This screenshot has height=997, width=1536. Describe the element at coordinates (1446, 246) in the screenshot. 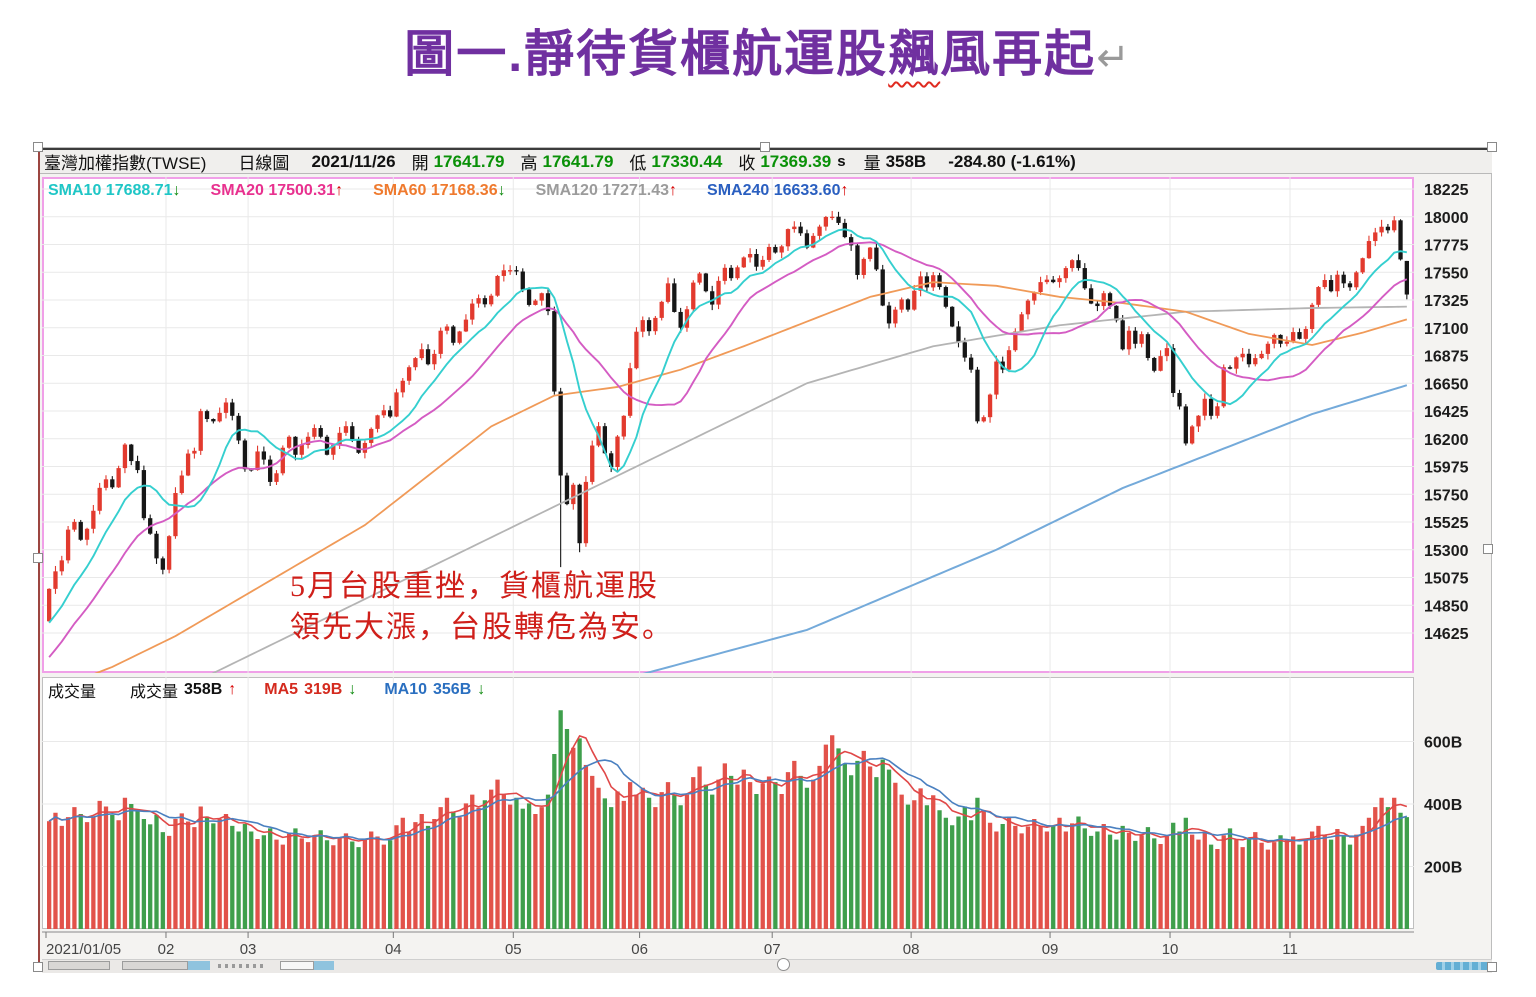

I see `price-axis-label: 17775` at that location.